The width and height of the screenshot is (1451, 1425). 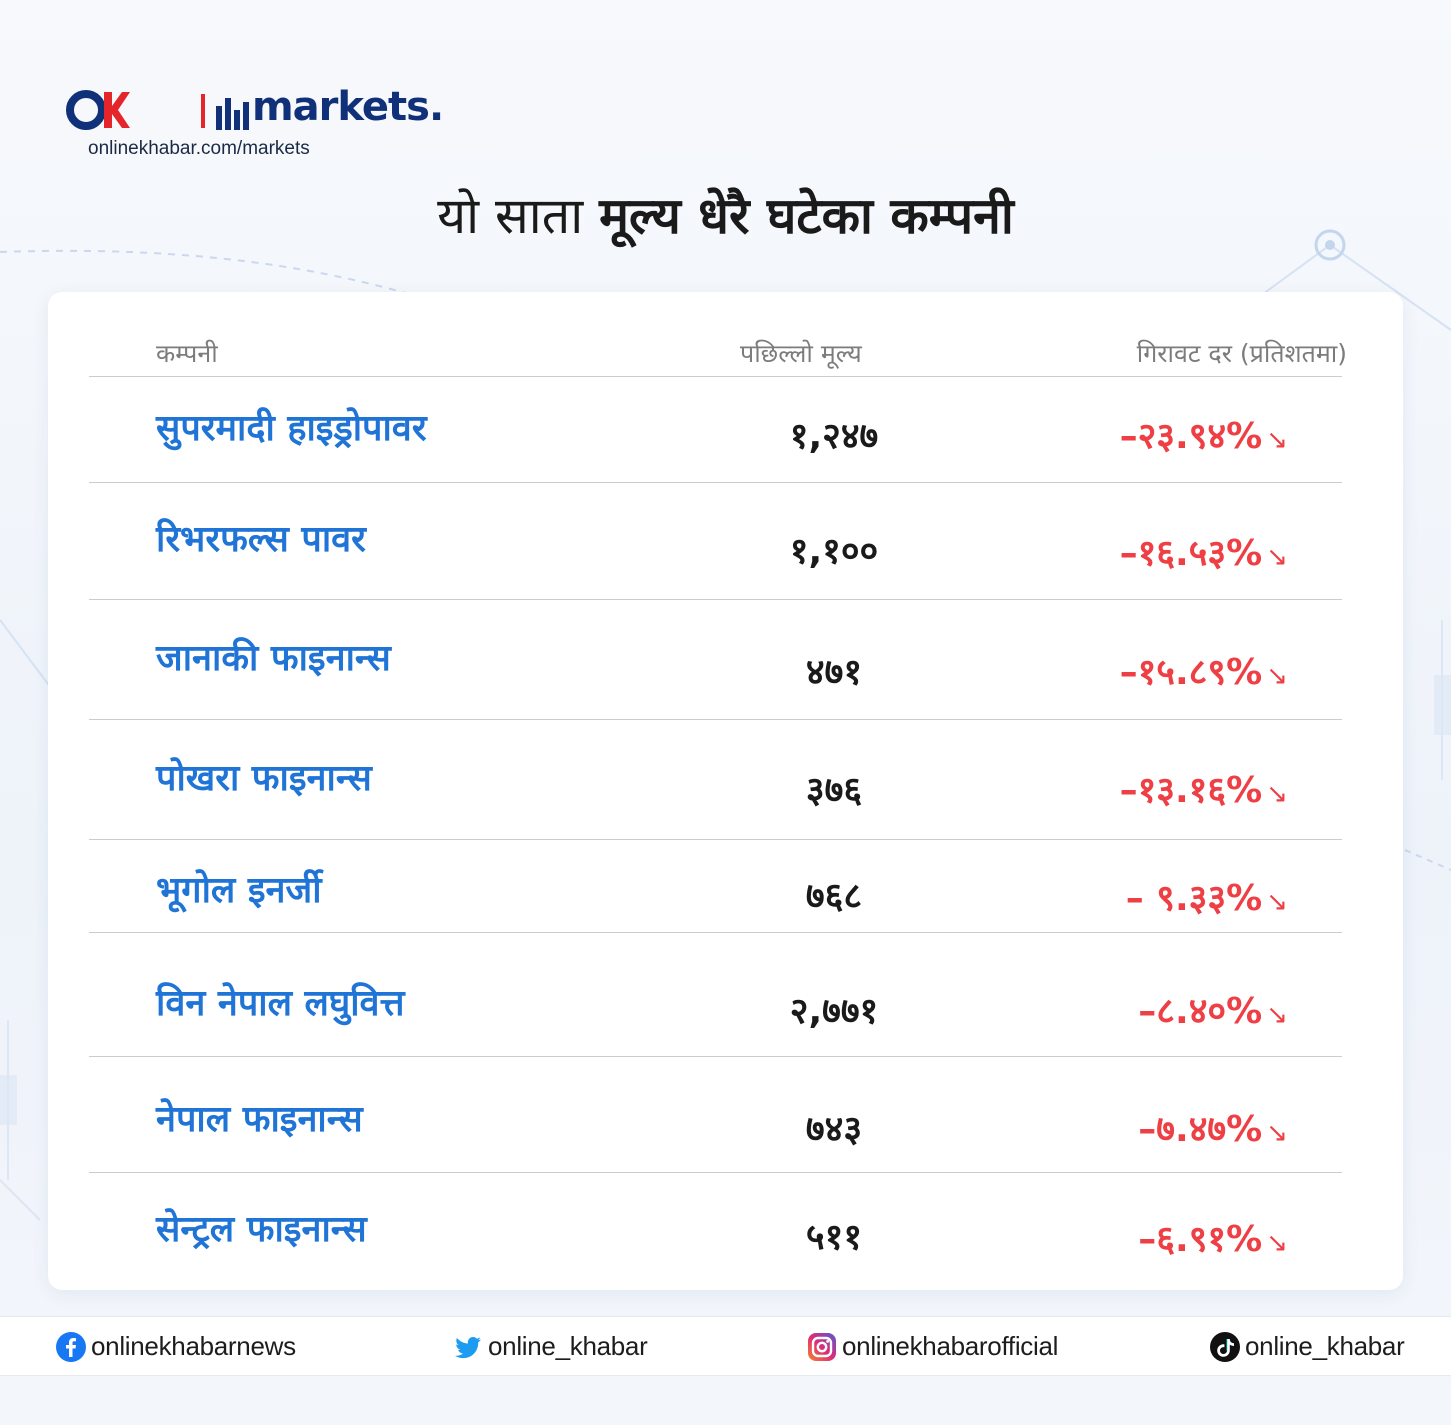 I want to click on company-name: सेन्ट्रल फाइनान्स, so click(x=261, y=1229).